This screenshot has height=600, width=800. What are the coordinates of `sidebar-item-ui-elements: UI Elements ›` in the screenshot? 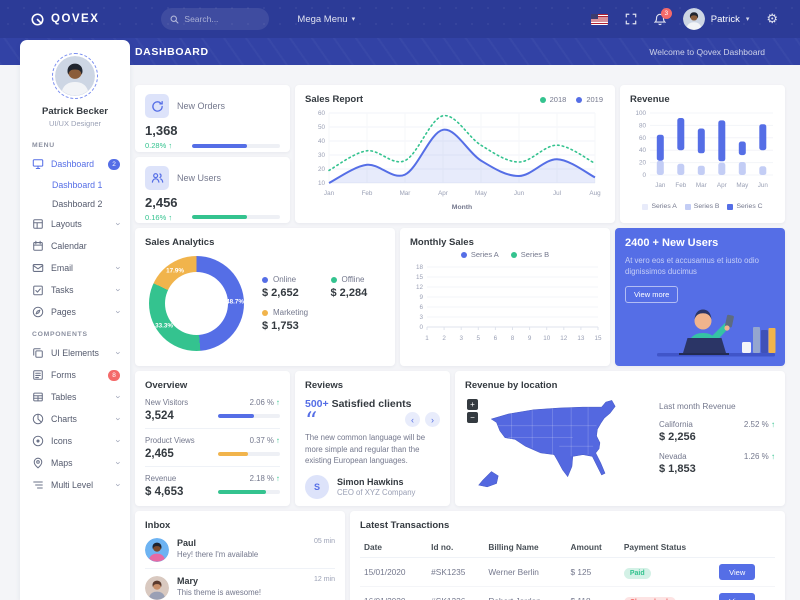 It's located at (75, 353).